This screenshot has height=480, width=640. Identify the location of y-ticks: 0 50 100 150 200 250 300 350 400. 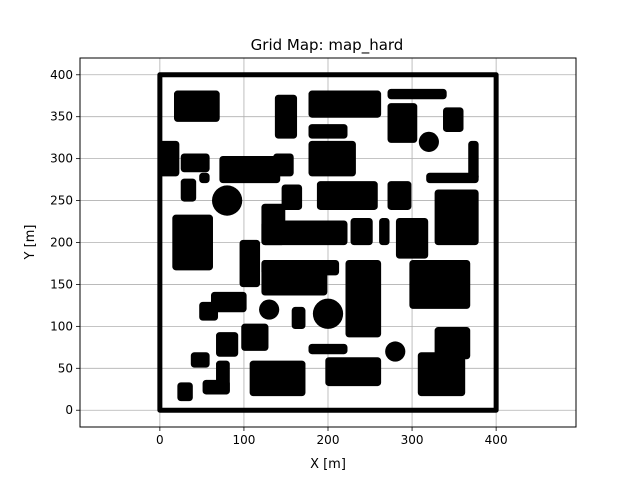
(65, 242).